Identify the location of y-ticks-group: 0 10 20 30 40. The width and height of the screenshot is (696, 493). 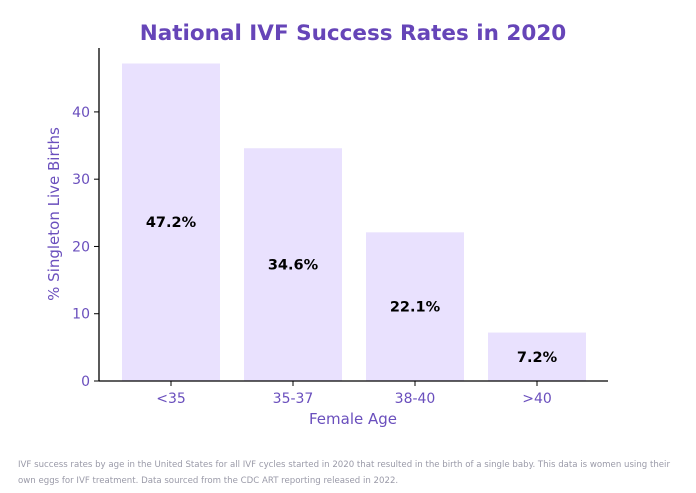
(85, 247).